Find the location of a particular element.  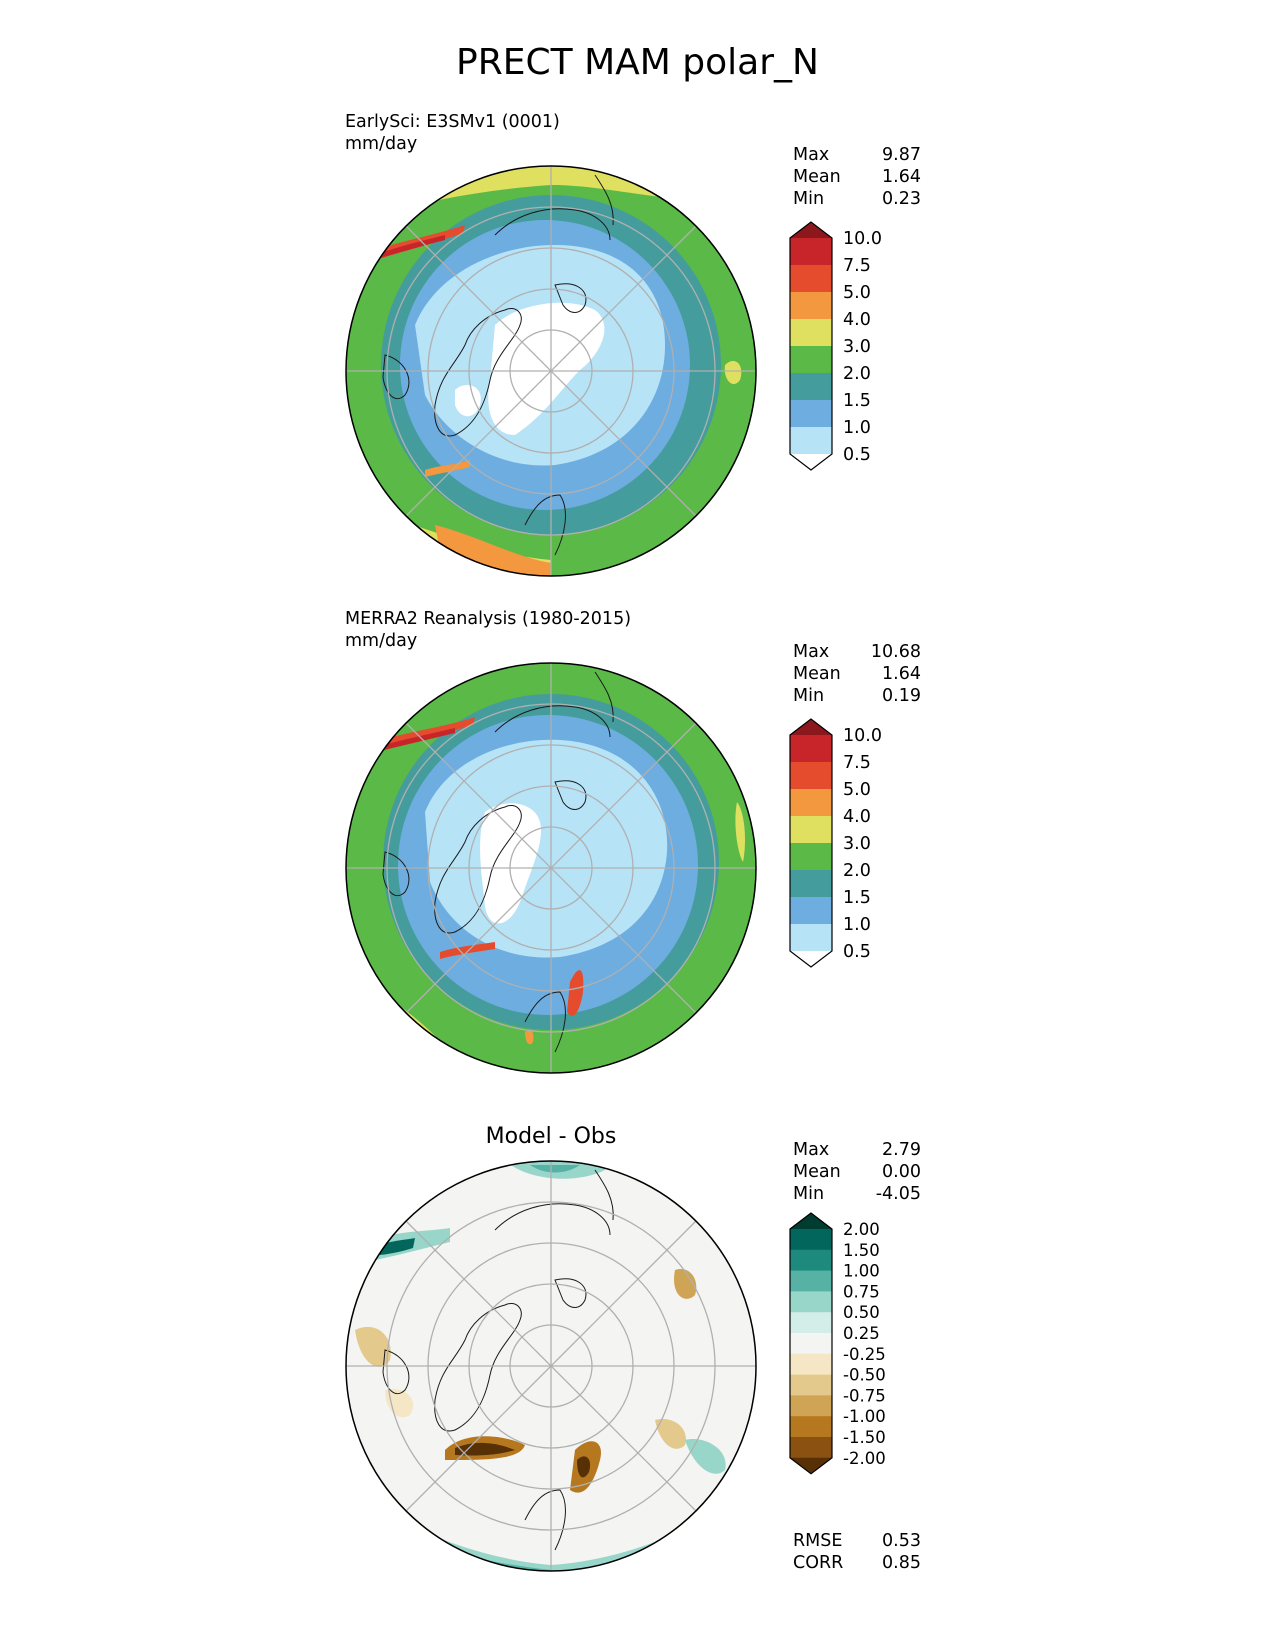

metric-corr: CORR 0.85 is located at coordinates (857, 1563).